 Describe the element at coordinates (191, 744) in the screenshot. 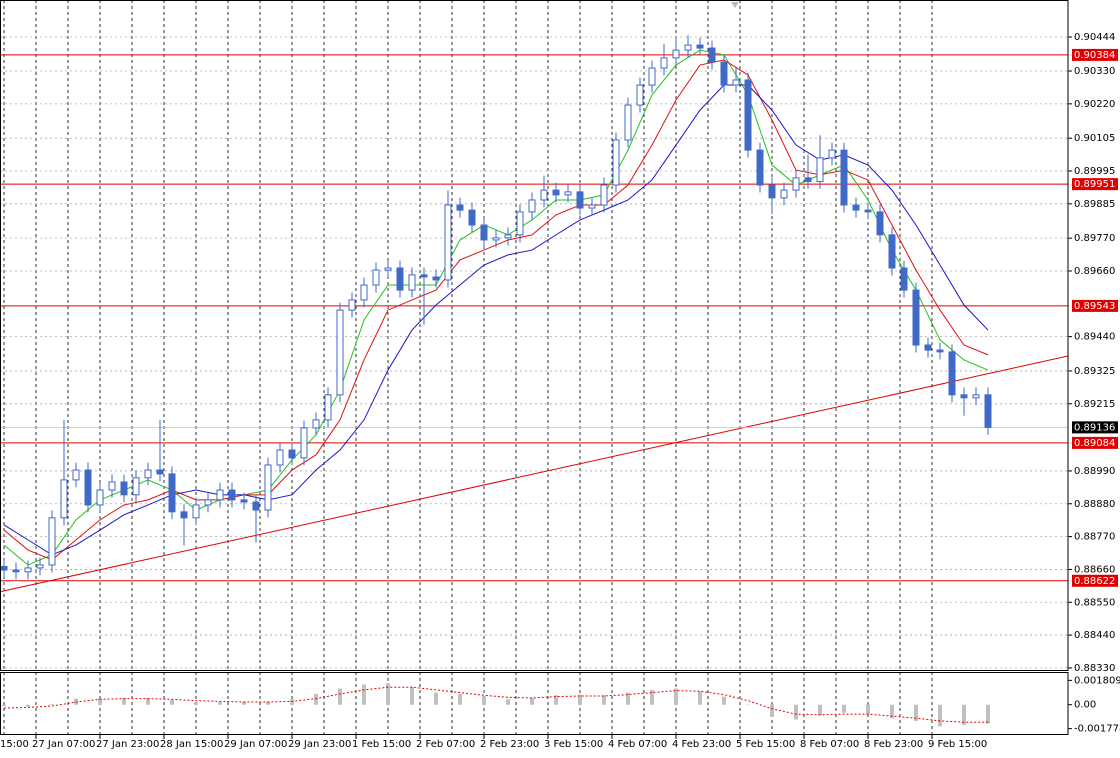

I see `x-tick-label: 28 Jan 15:00` at that location.